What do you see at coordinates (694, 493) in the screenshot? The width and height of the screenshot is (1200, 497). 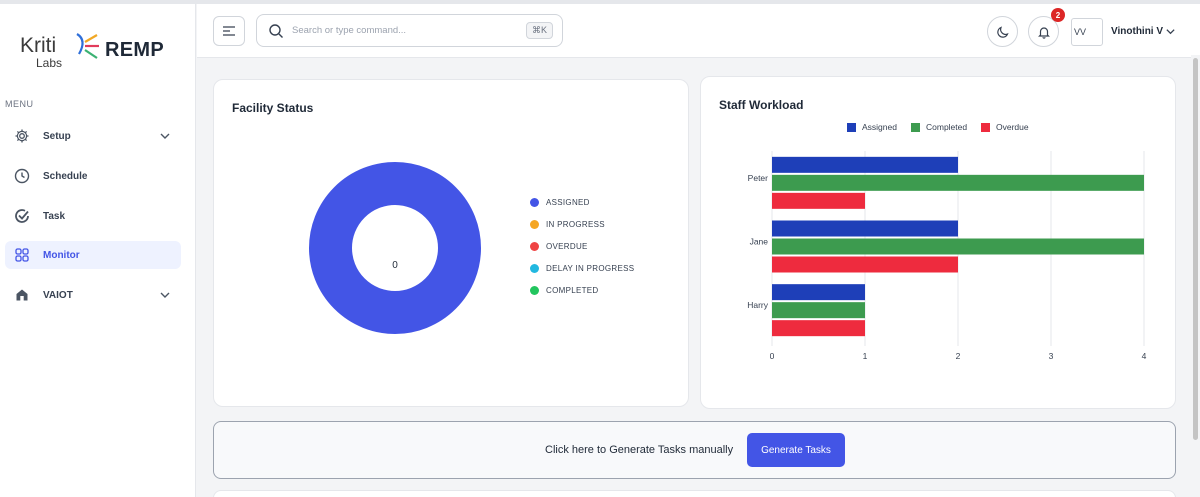 I see `bottom-card` at bounding box center [694, 493].